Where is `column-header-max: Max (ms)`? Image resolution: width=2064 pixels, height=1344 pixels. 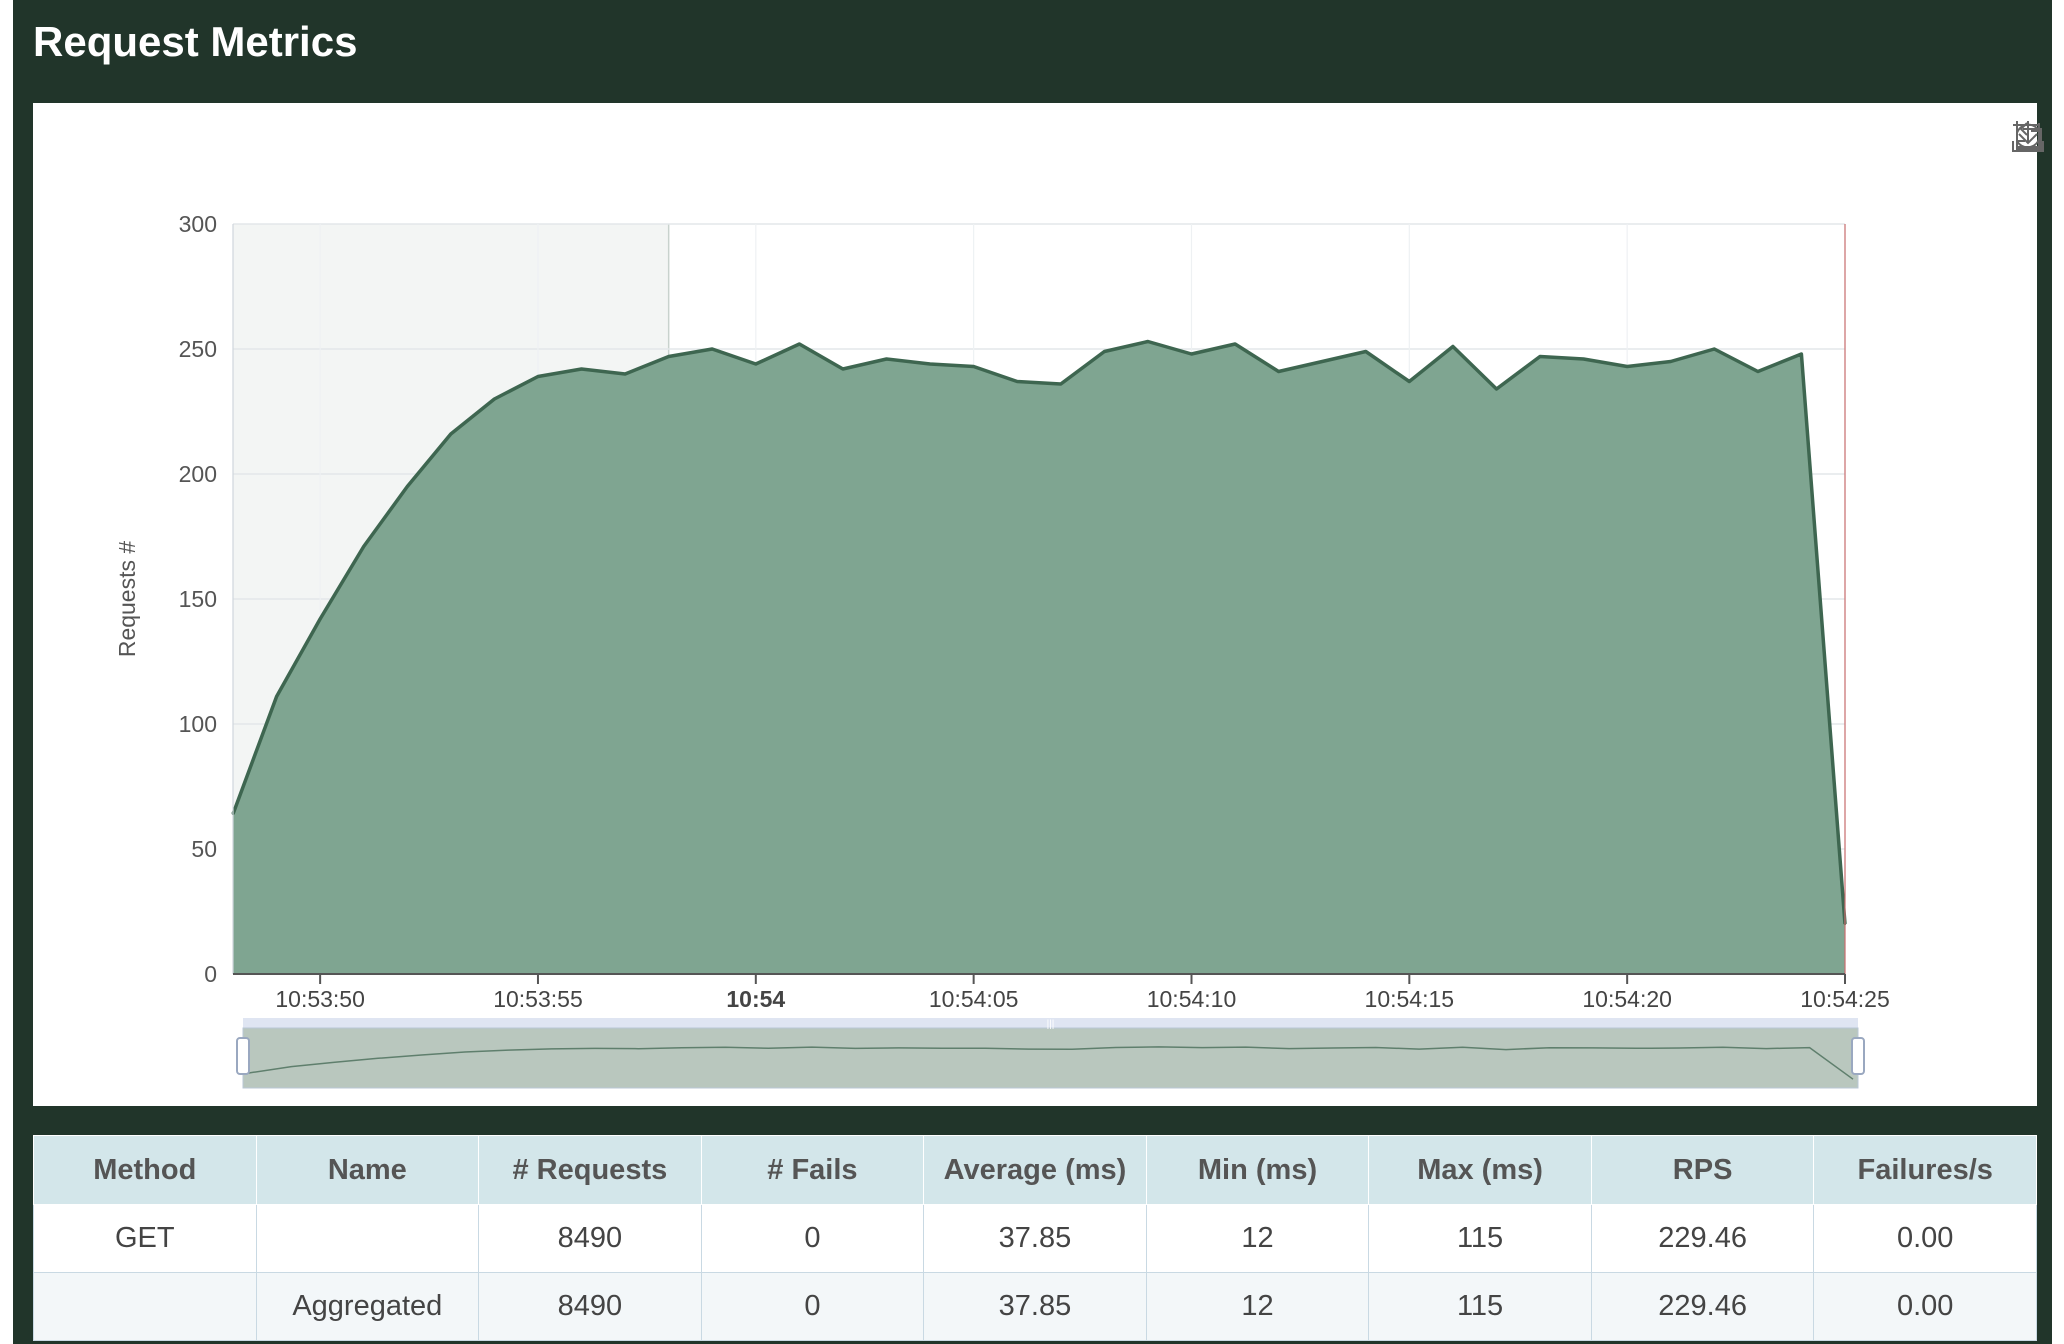 column-header-max: Max (ms) is located at coordinates (1480, 1170).